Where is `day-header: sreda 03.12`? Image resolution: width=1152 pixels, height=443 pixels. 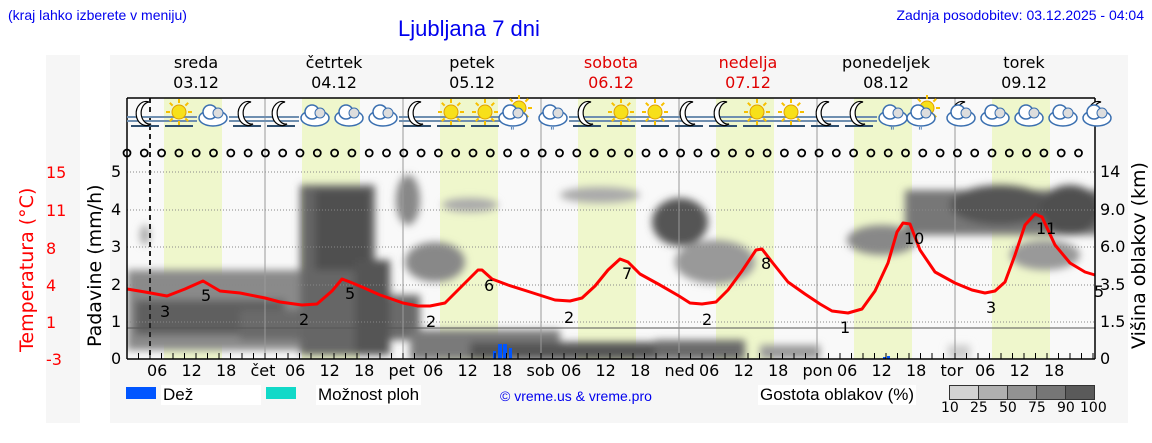
day-header: sreda 03.12 is located at coordinates (196, 72).